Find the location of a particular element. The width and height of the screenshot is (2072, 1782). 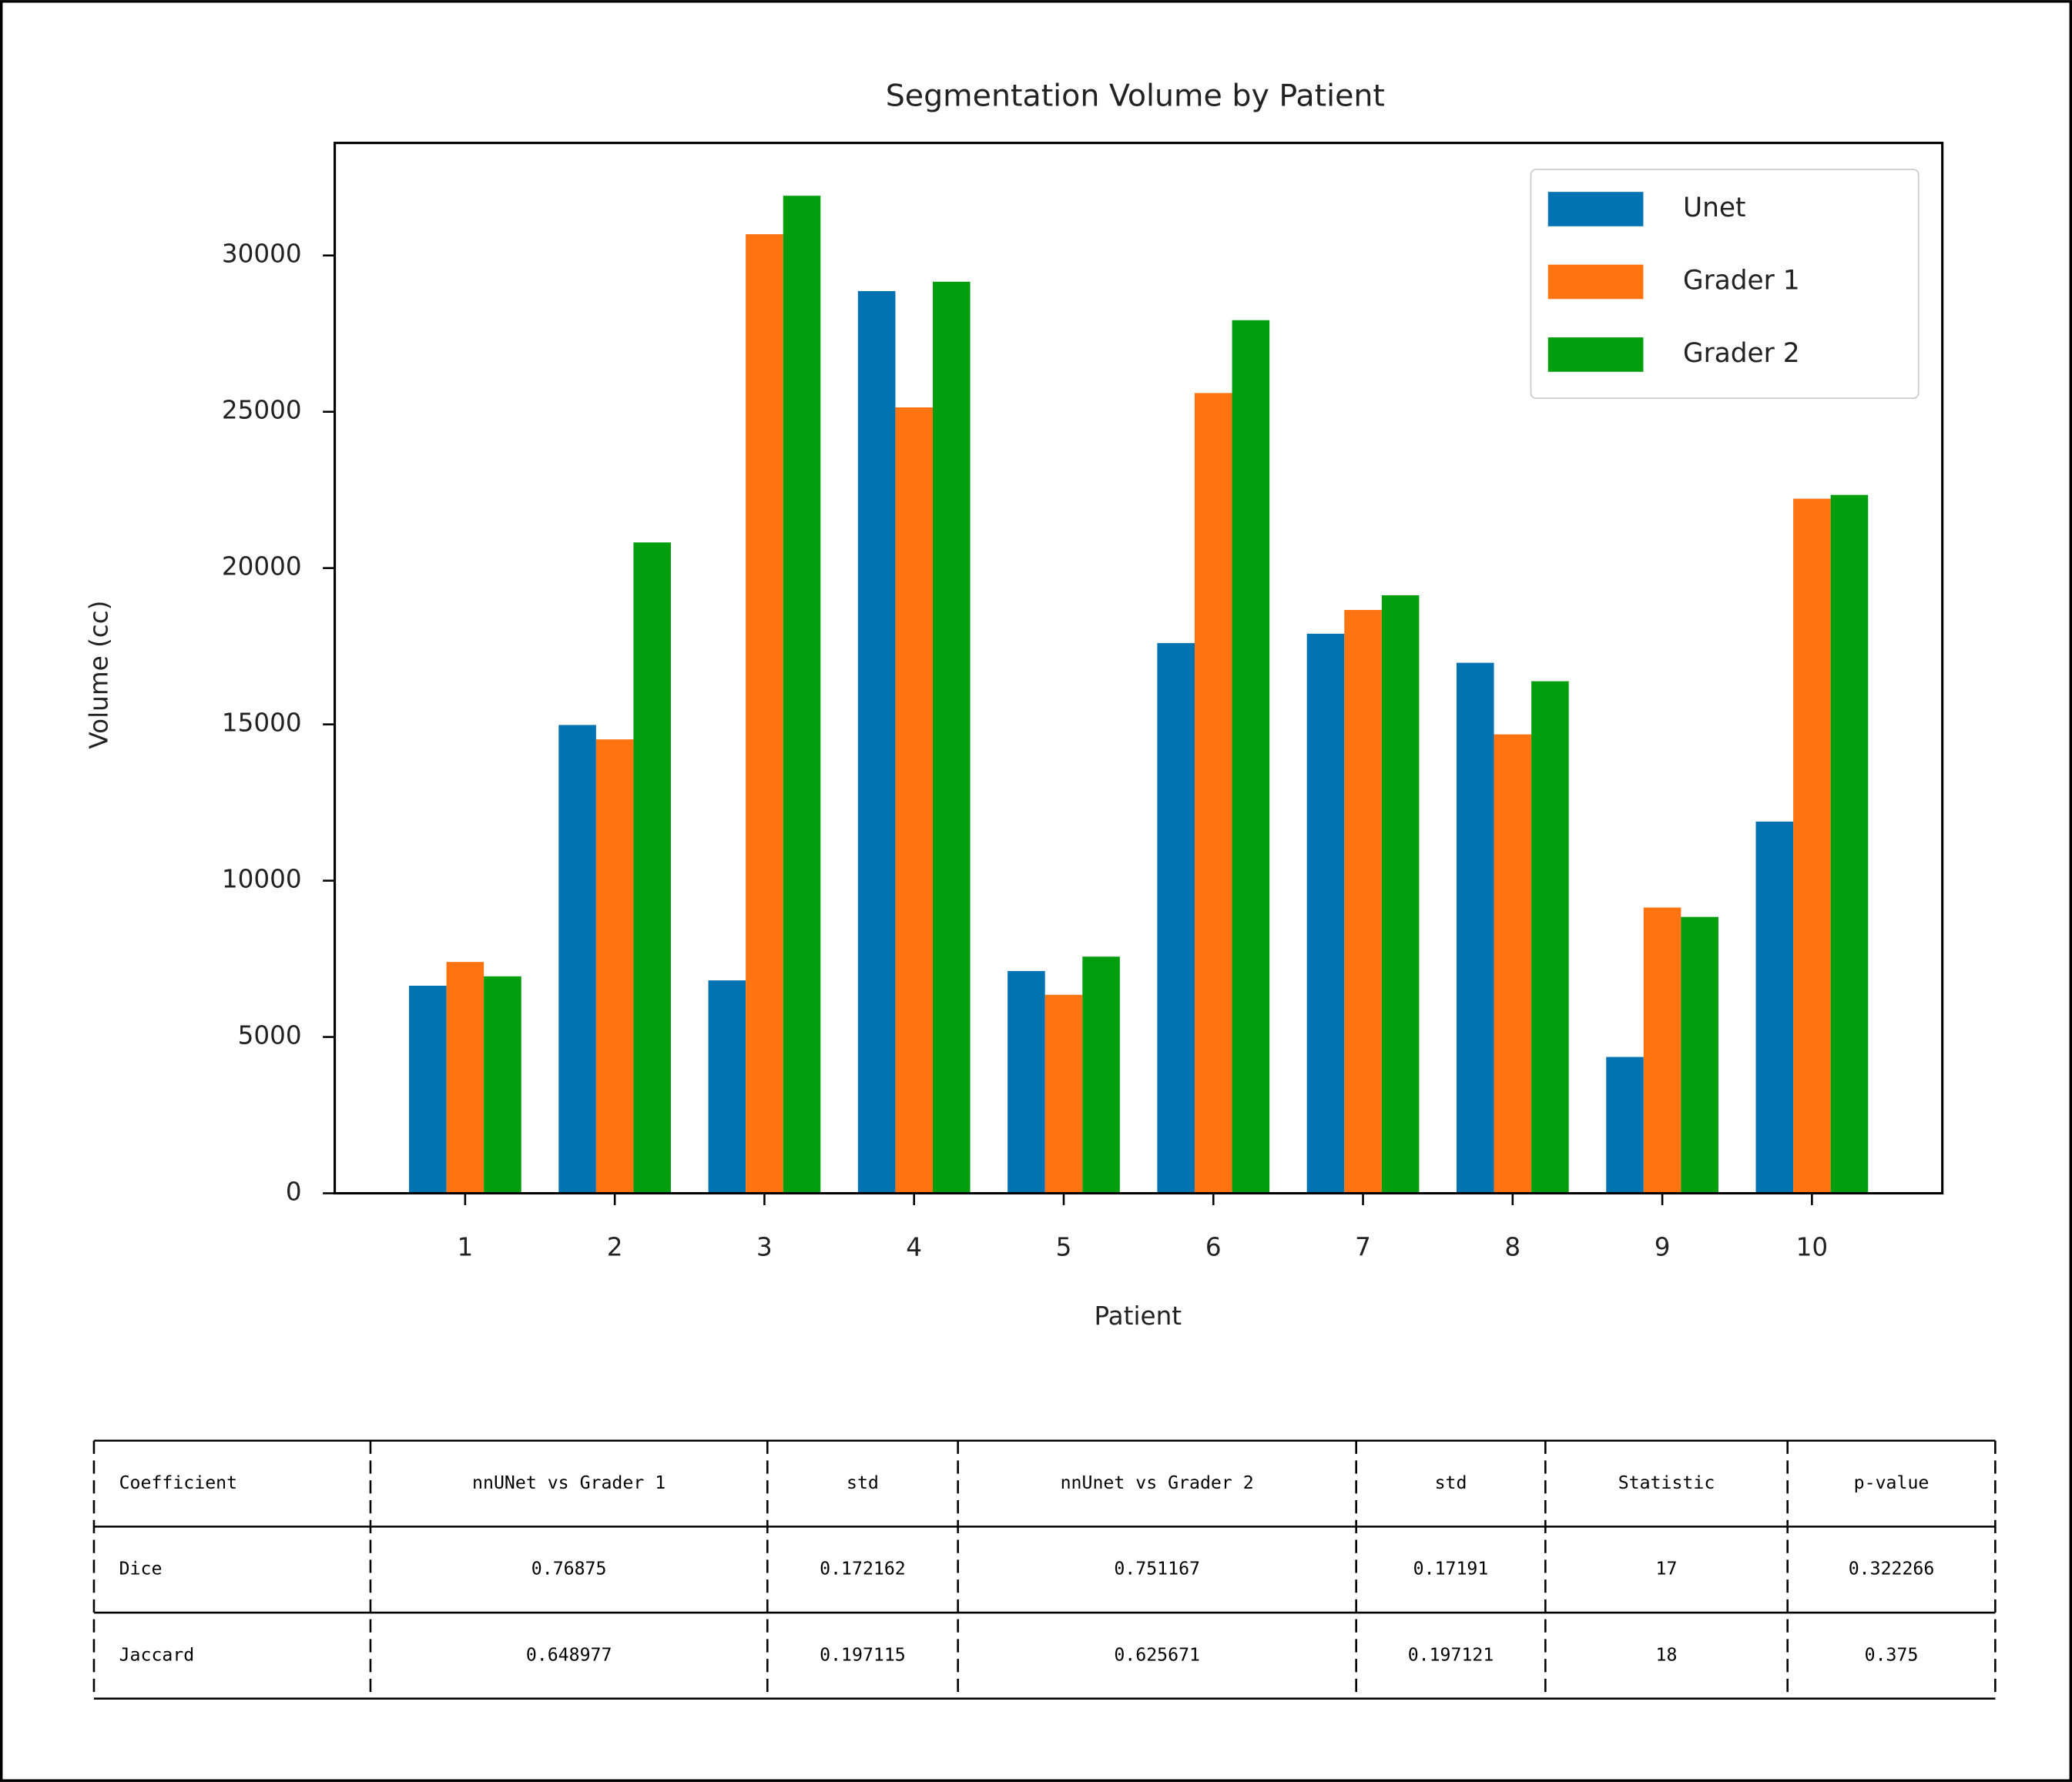

table-cell: 0.17191 is located at coordinates (1451, 1569).